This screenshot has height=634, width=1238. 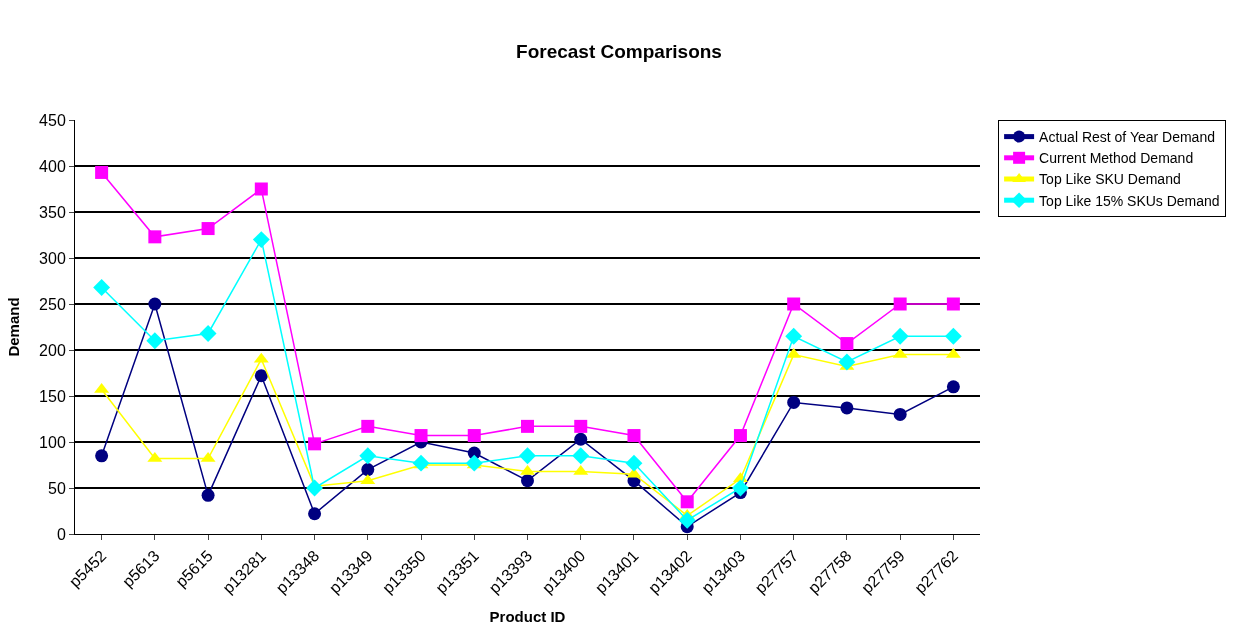 What do you see at coordinates (52, 304) in the screenshot?
I see `y-tick-label: 250` at bounding box center [52, 304].